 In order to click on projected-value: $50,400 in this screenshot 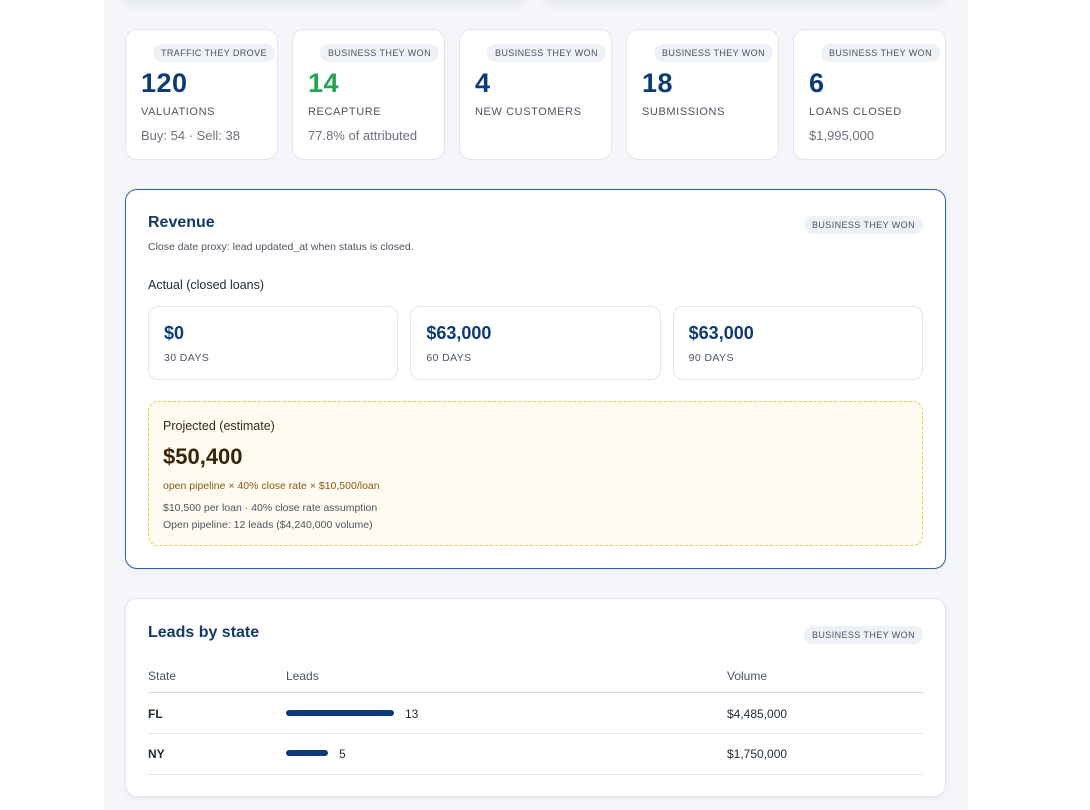, I will do `click(203, 456)`.